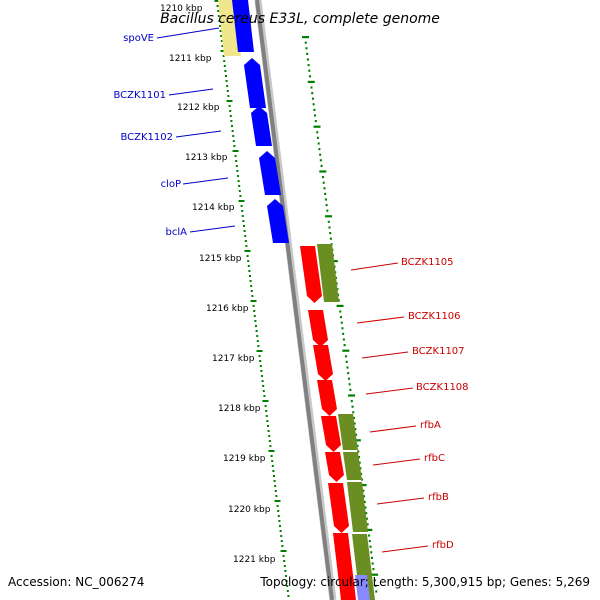  I want to click on reverse-cds-bczk1105, so click(311, 274).